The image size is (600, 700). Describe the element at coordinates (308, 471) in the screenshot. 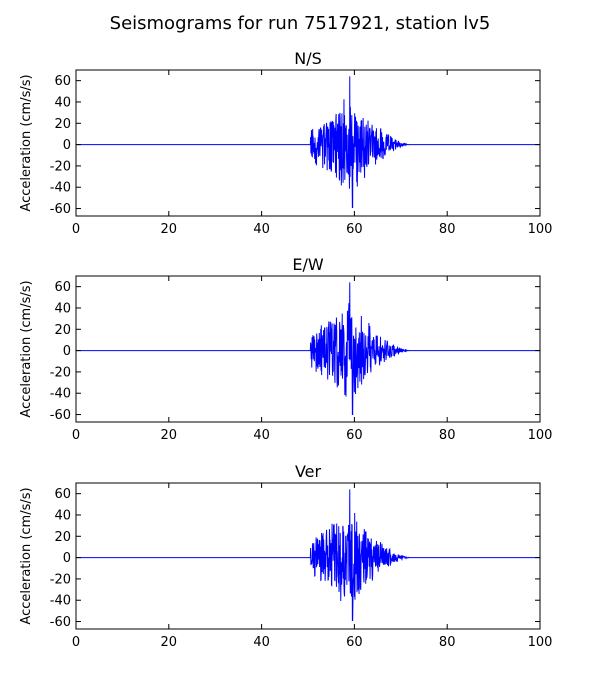

I see `panel-title: Ver` at that location.